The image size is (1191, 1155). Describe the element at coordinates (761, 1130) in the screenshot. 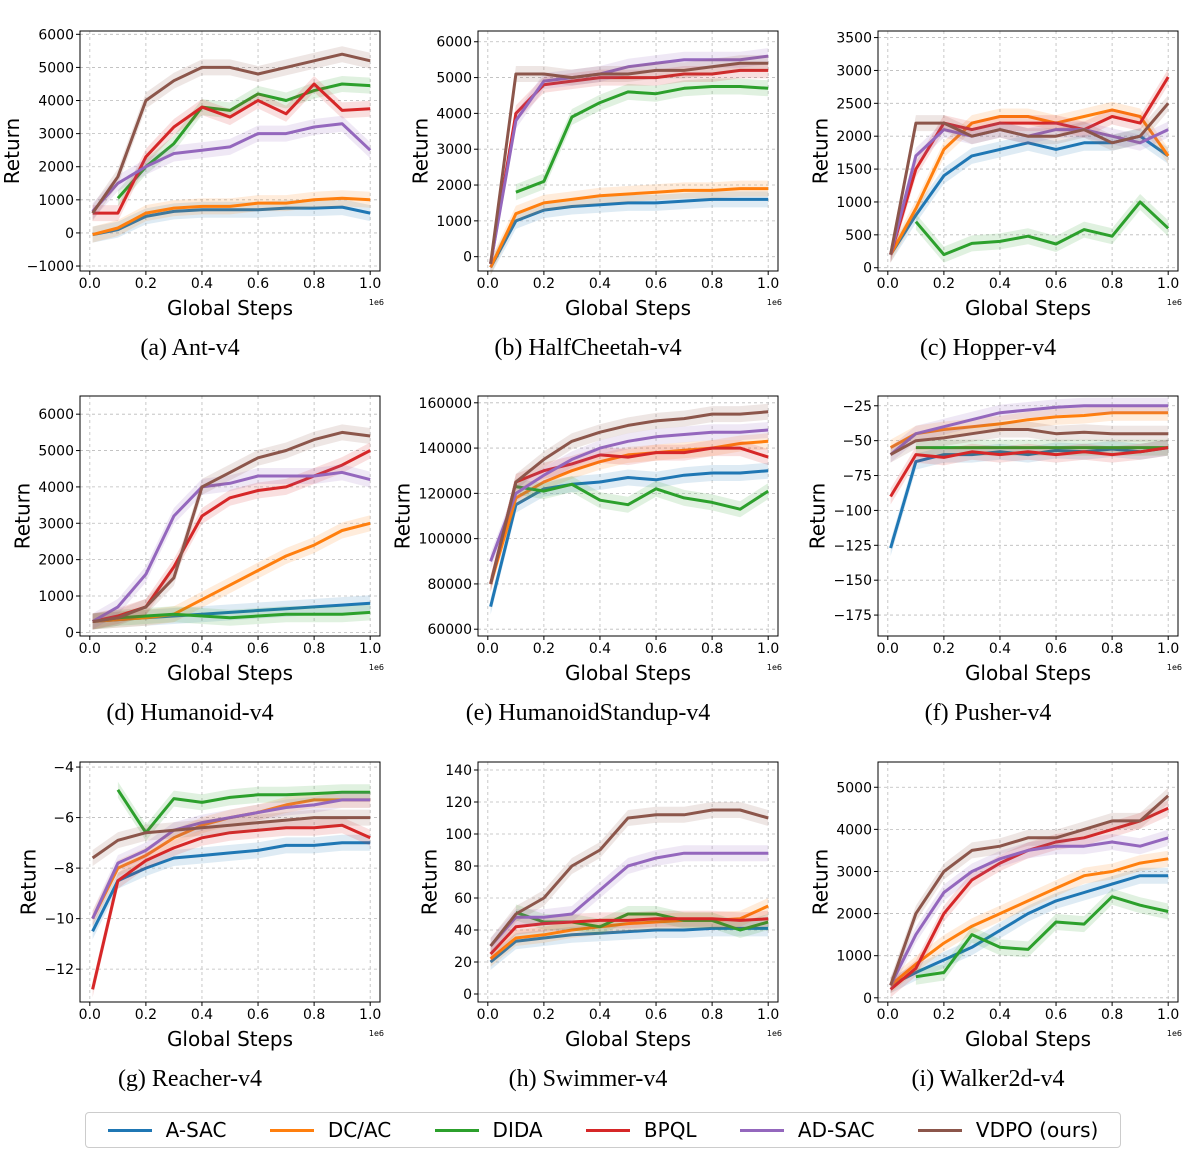

I see `legend-swatch` at that location.